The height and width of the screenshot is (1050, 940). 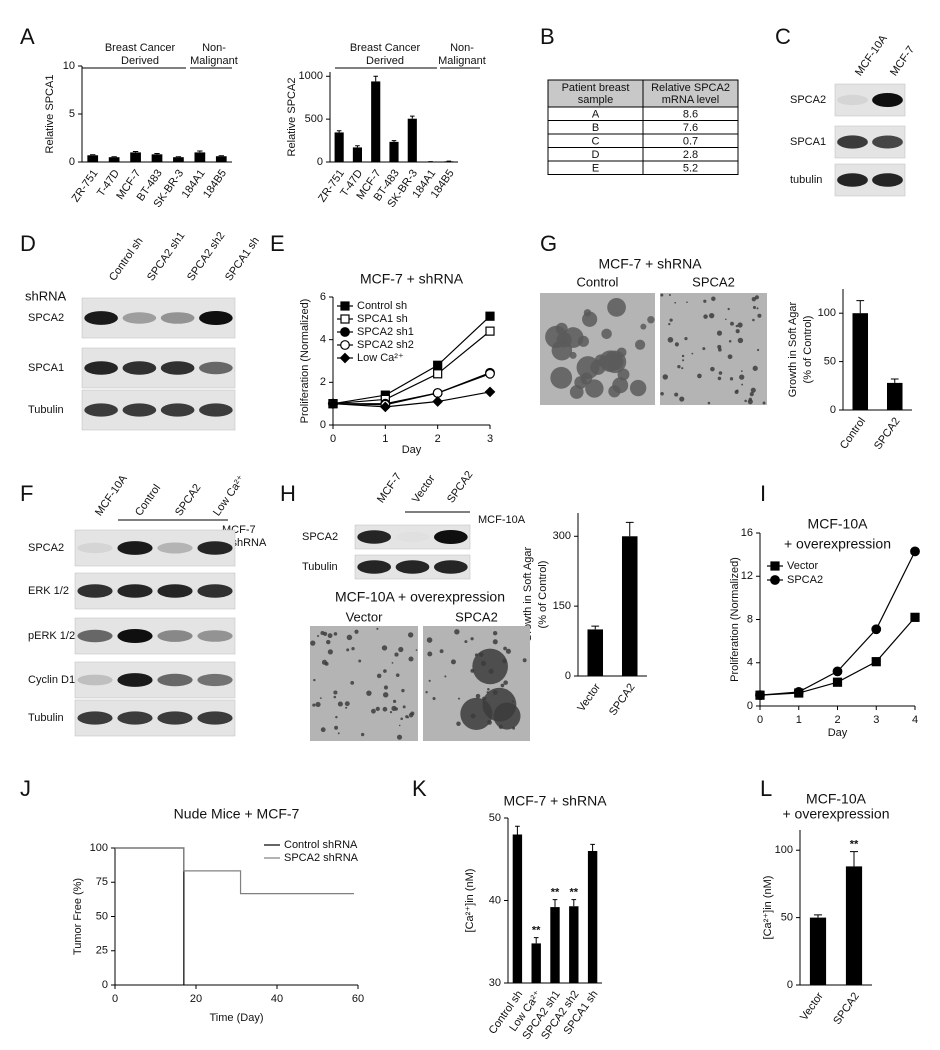 What do you see at coordinates (102, 882) in the screenshot?
I see `y-tick-label: 75` at bounding box center [102, 882].